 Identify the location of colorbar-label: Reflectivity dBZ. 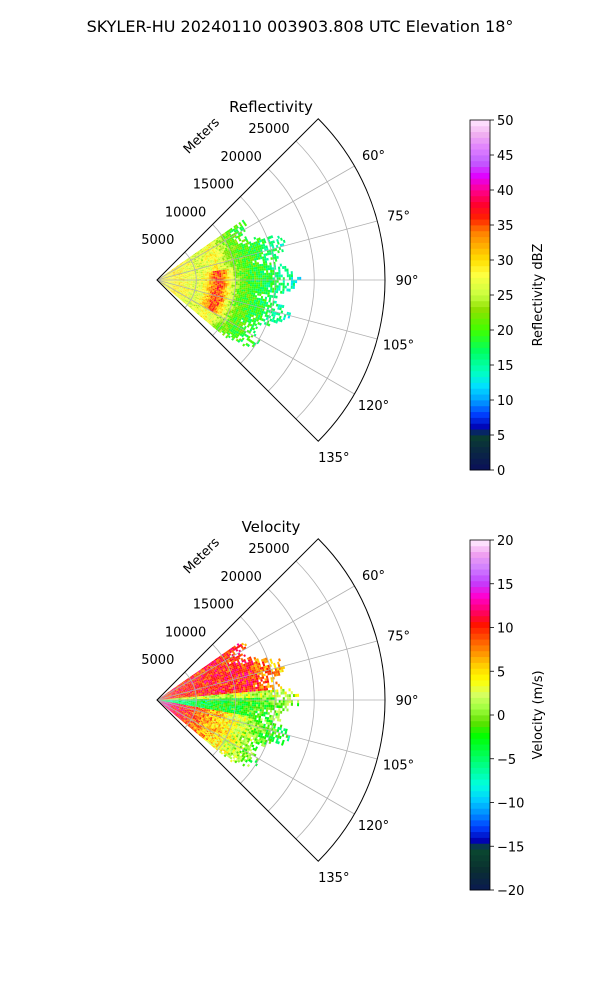
(538, 295).